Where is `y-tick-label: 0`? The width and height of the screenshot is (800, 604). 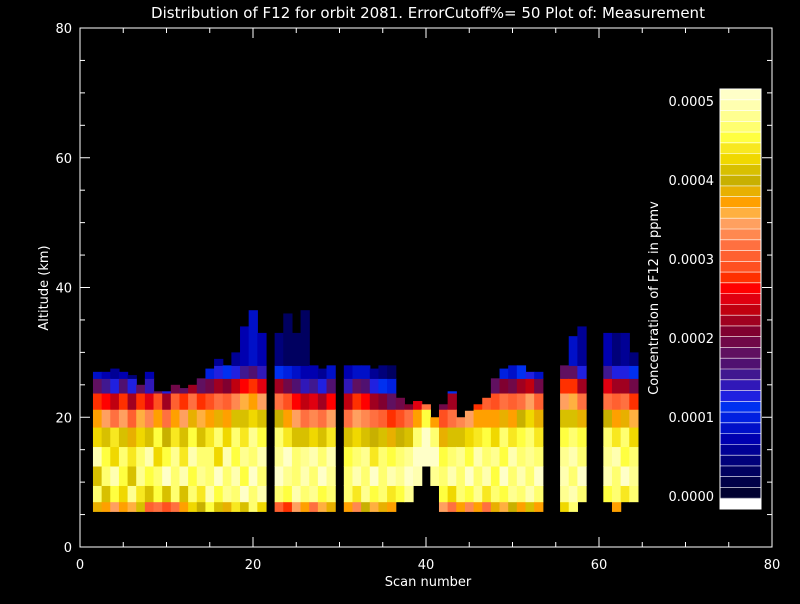 y-tick-label: 0 is located at coordinates (68, 548).